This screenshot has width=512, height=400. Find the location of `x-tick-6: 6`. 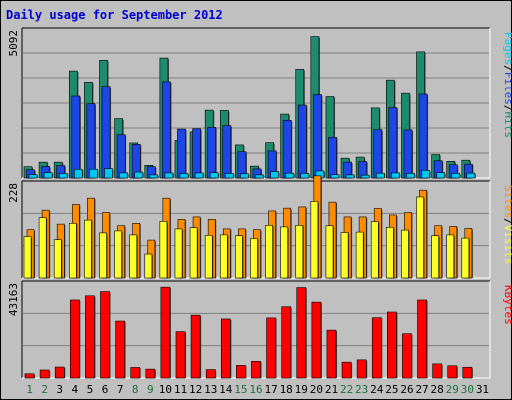

x-tick-6: 6 is located at coordinates (105, 389).